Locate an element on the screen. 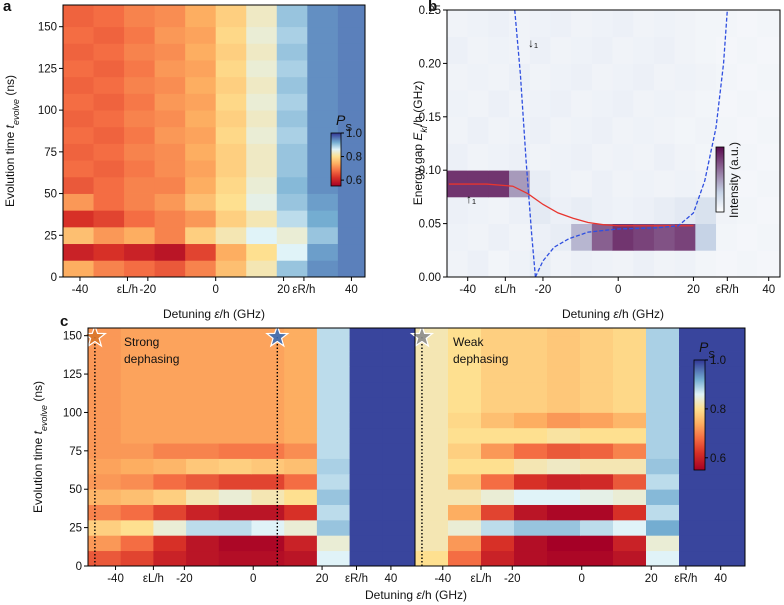 The height and width of the screenshot is (605, 784). label-part: S is located at coordinates (348, 128).